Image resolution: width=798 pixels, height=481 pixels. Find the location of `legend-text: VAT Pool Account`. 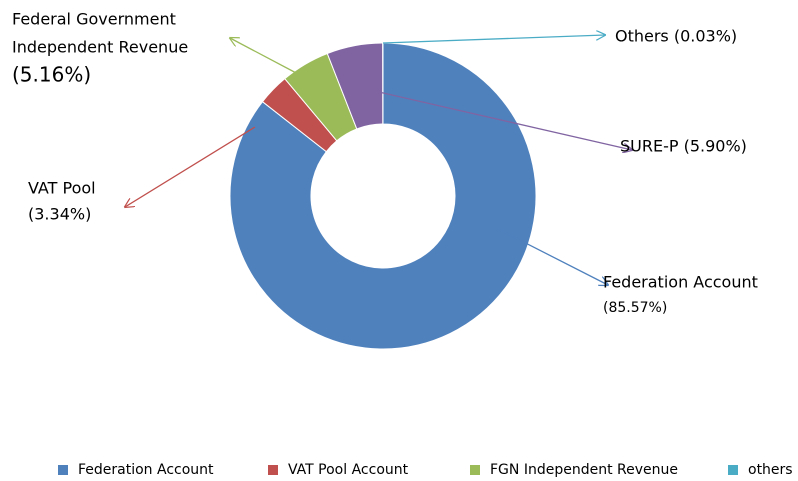

legend-text: VAT Pool Account is located at coordinates (348, 470).